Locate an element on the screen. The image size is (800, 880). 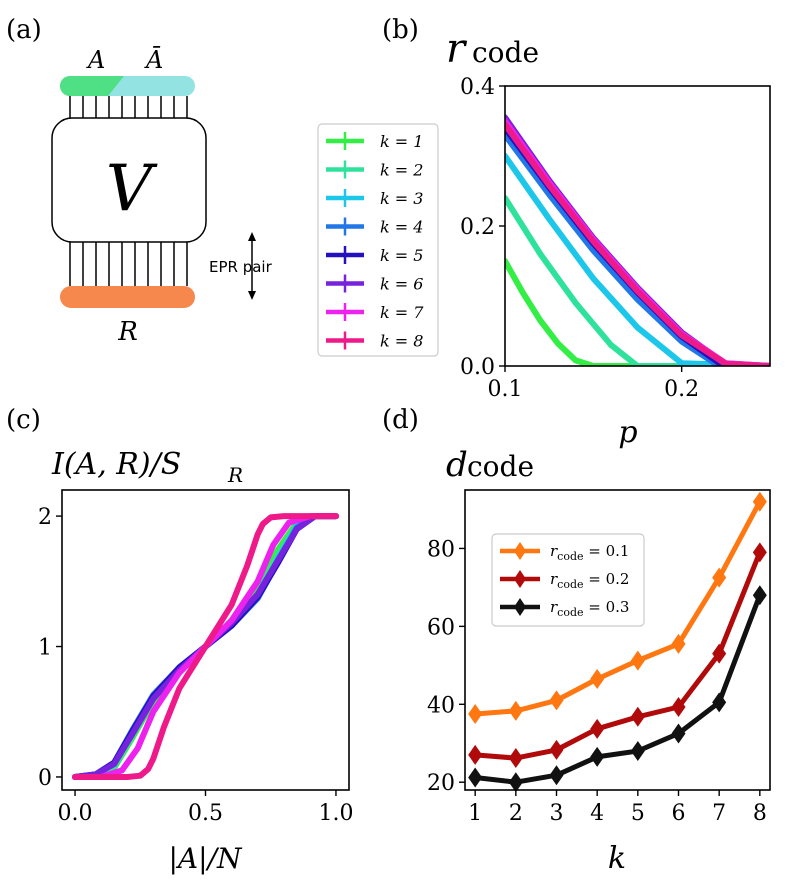
label-Abar: Ā is located at coordinates (153, 60).